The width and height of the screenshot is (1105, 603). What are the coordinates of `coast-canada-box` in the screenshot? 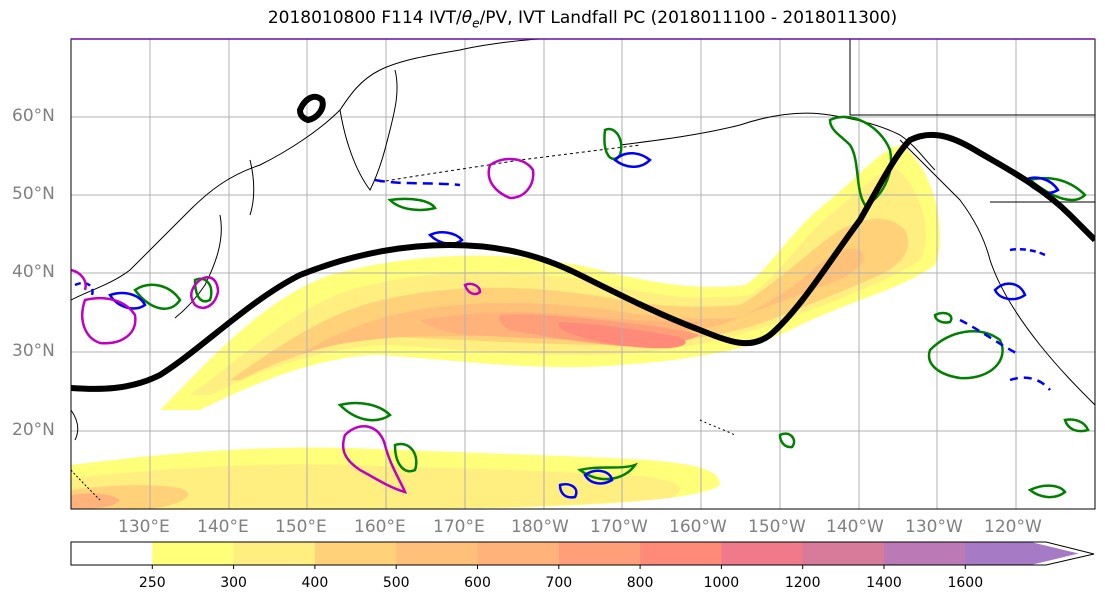 It's located at (972, 77).